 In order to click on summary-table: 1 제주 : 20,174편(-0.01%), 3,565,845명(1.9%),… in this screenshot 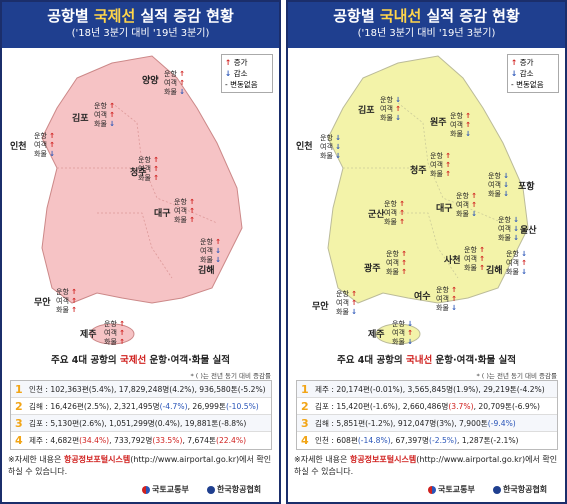, I will do `click(427, 415)`.